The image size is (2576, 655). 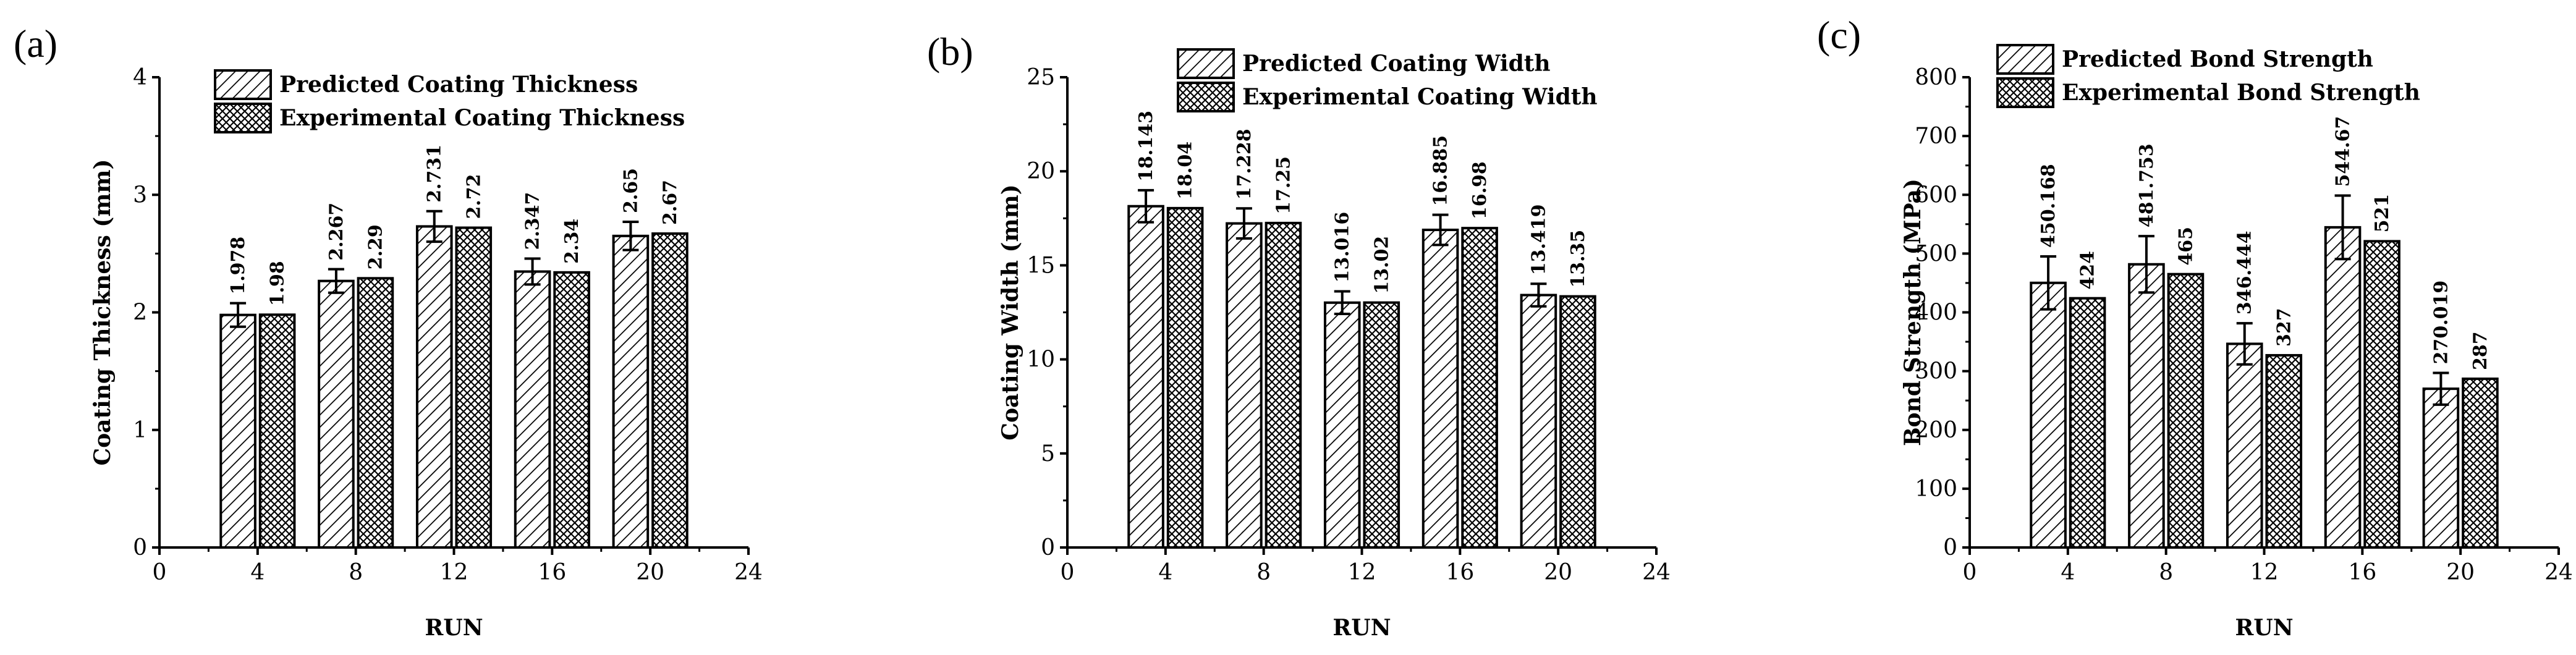 I want to click on legend-label: Experimental Coating Width, so click(x=1420, y=97).